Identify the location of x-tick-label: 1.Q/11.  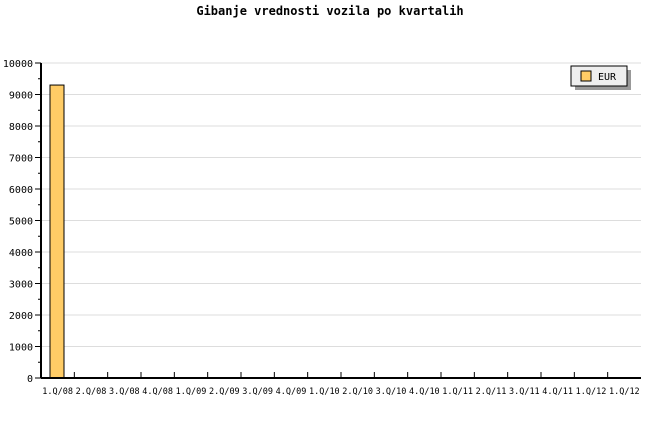
(457, 392).